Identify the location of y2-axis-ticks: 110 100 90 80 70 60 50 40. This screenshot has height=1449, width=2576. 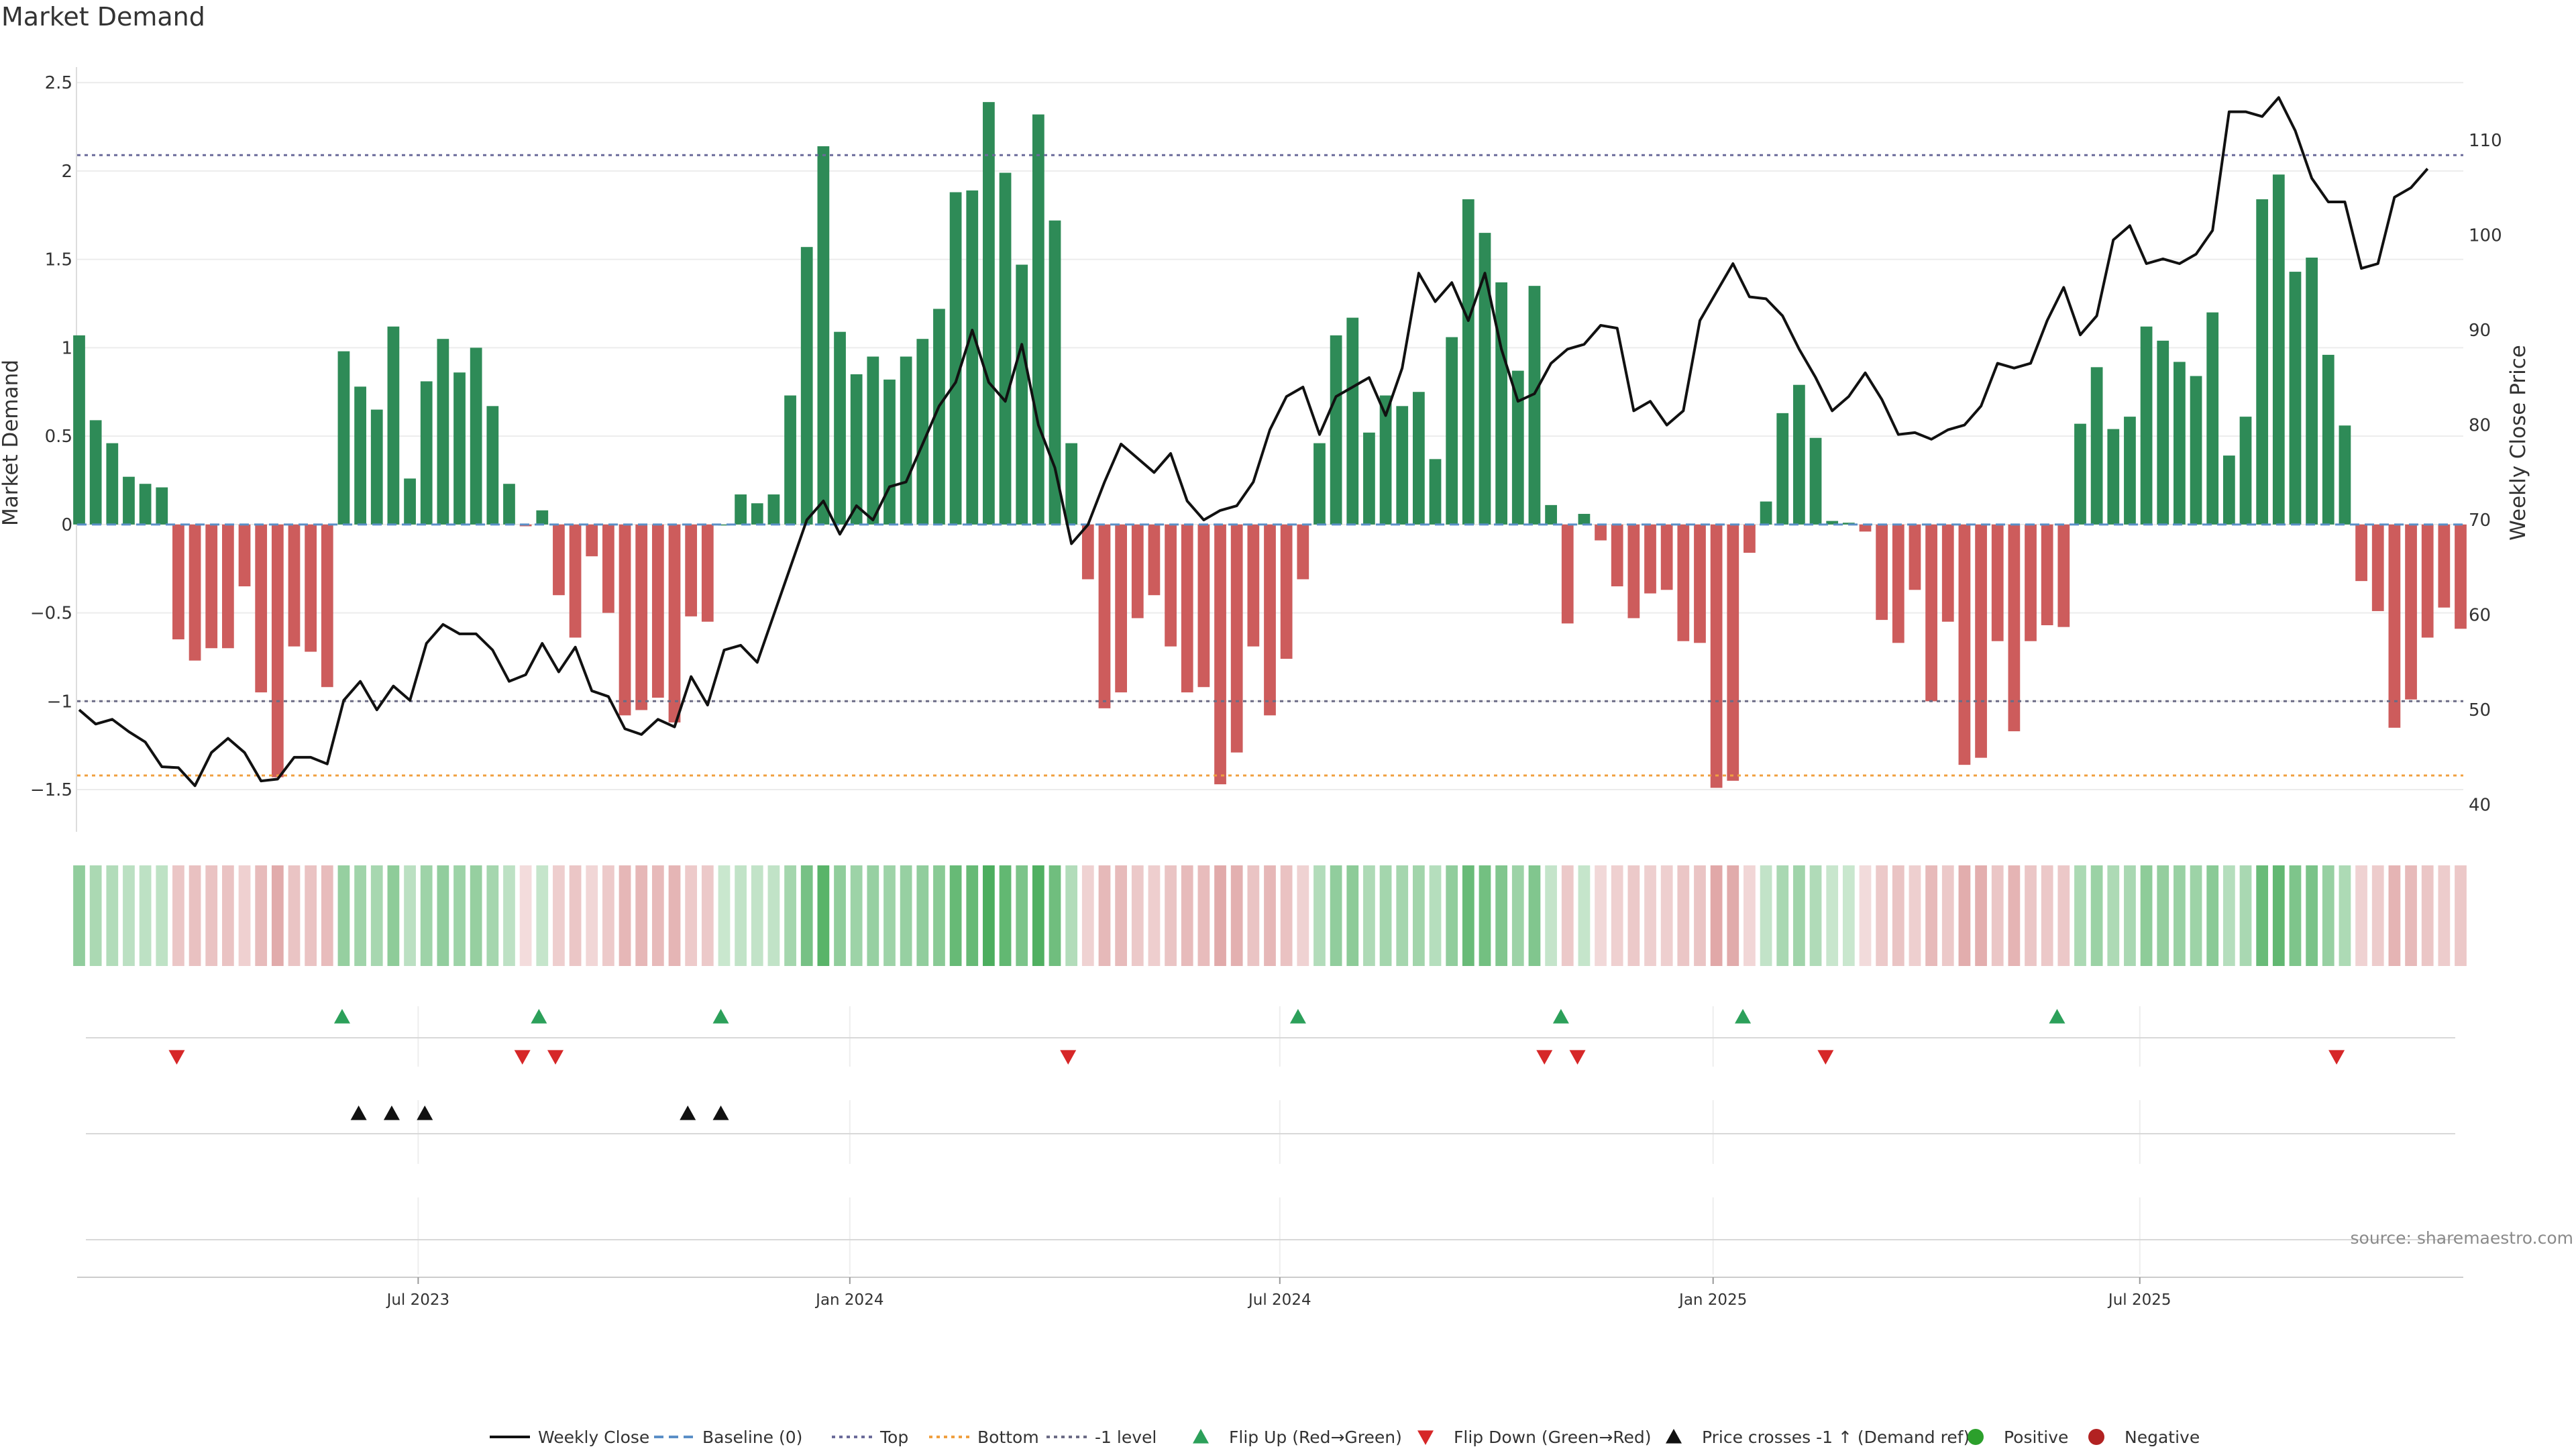
(2485, 473).